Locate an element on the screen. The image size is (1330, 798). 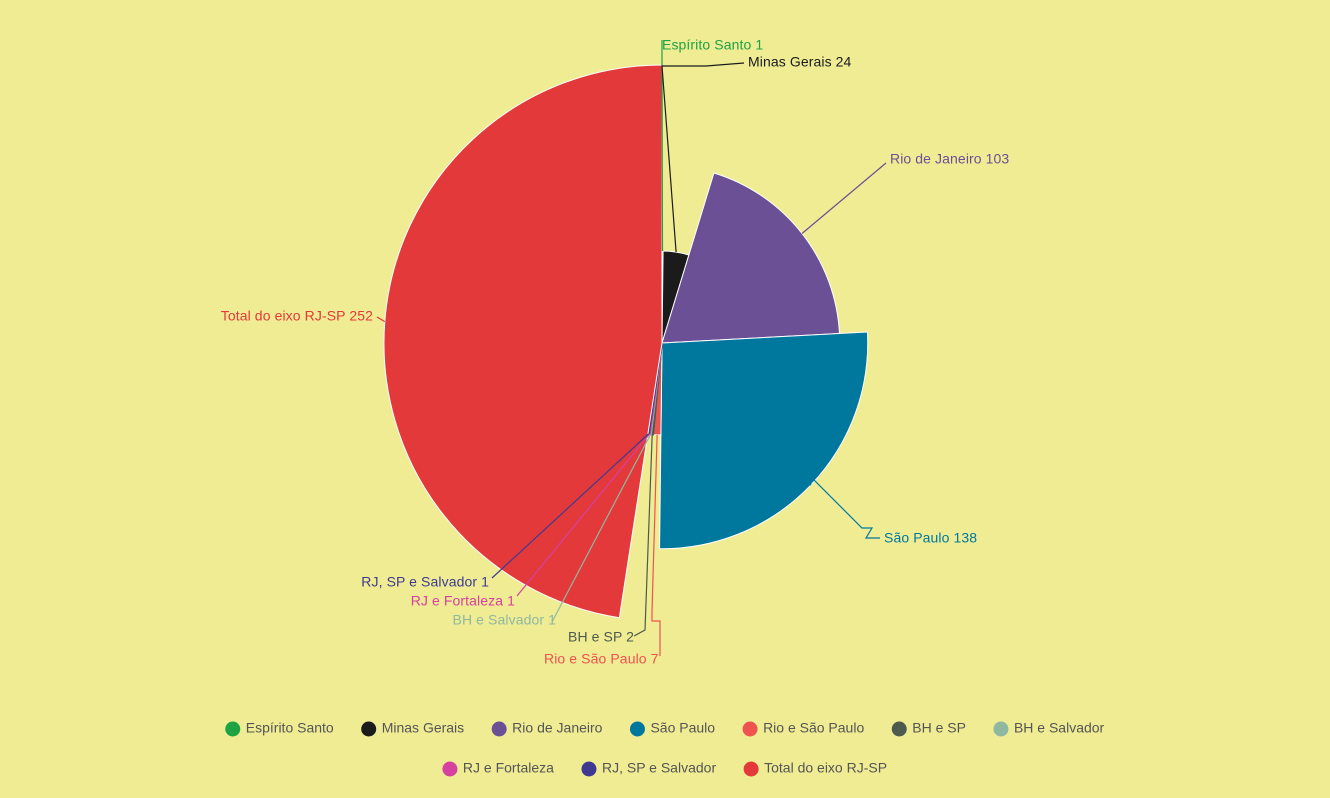
pie-slice-sao-paulo is located at coordinates (764, 440).